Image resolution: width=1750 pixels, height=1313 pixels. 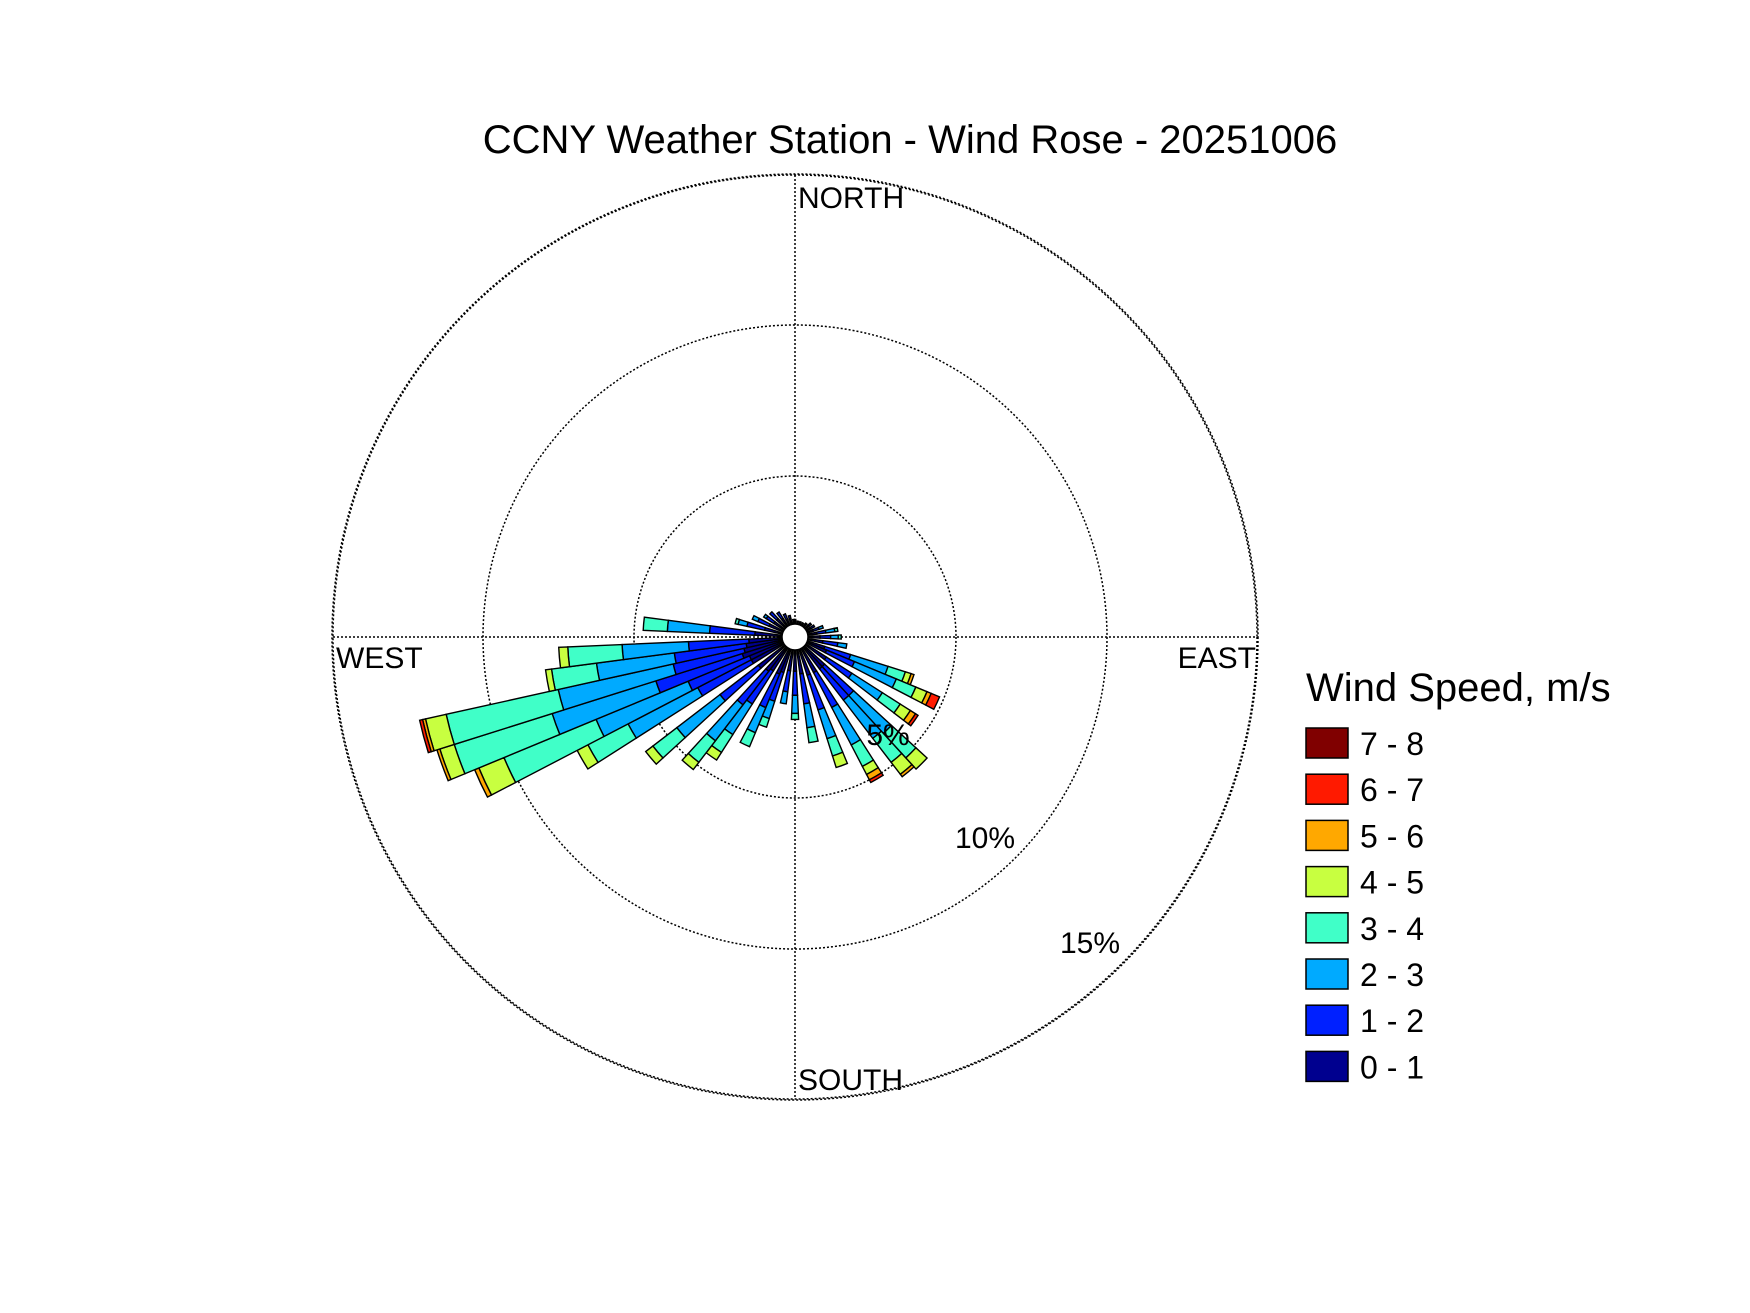 What do you see at coordinates (887, 735) in the screenshot?
I see `ring-label-5: 5%` at bounding box center [887, 735].